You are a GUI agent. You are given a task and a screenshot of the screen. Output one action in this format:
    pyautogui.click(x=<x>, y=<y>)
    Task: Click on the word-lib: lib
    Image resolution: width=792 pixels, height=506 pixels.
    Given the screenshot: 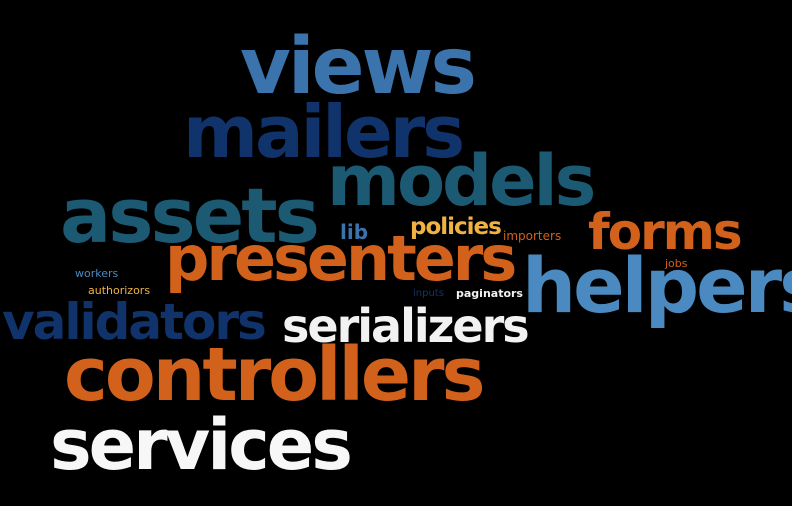 What is the action you would take?
    pyautogui.click(x=354, y=232)
    